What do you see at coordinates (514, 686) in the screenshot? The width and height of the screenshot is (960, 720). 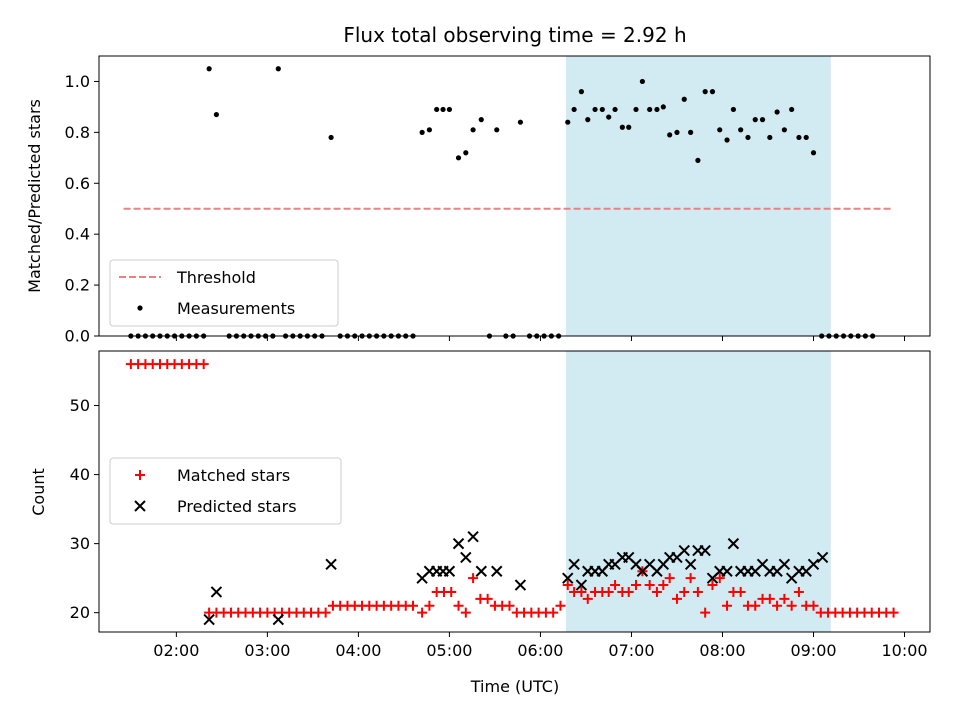 I see `x-axis-label: Time (UTC)` at bounding box center [514, 686].